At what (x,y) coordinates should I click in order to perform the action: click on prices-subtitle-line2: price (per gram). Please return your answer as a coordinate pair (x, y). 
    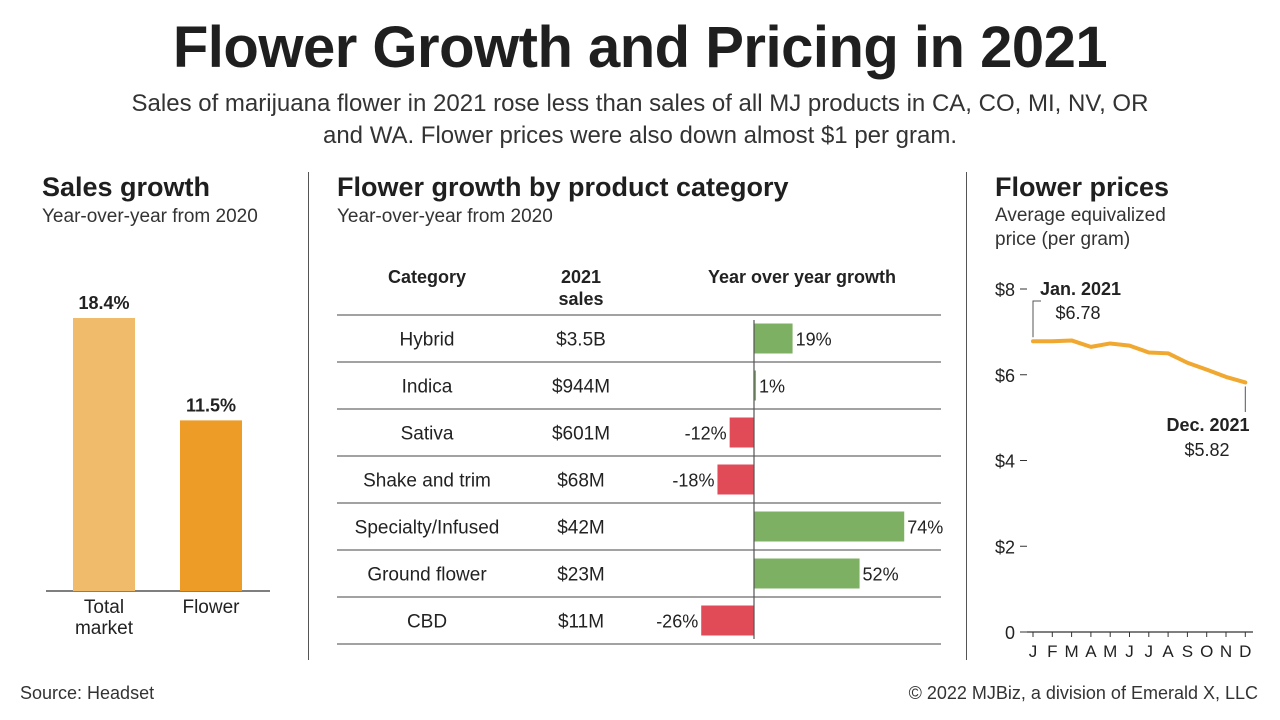
    Looking at the image, I should click on (1063, 239).